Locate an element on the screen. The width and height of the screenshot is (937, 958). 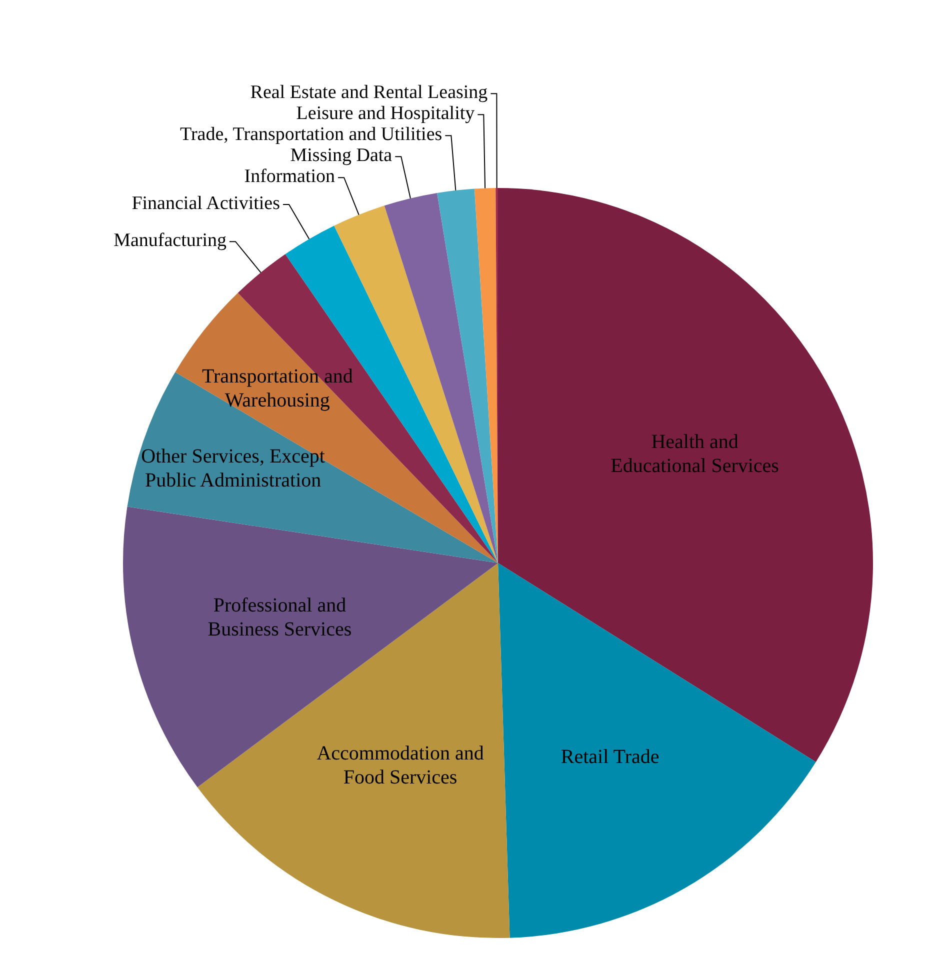
slice-label: Professional and Business Services is located at coordinates (280, 617).